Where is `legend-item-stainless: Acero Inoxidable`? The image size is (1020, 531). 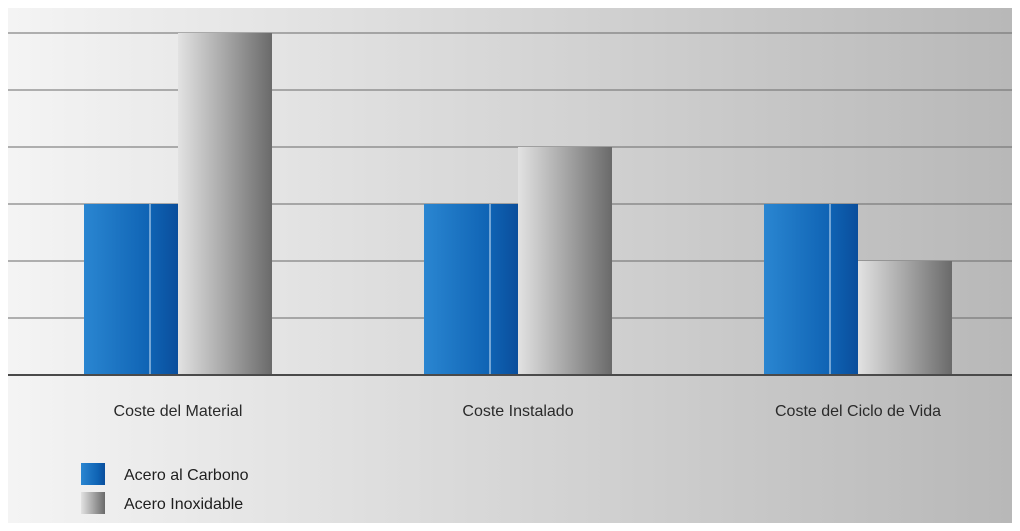
legend-item-stainless: Acero Inoxidable is located at coordinates (162, 503).